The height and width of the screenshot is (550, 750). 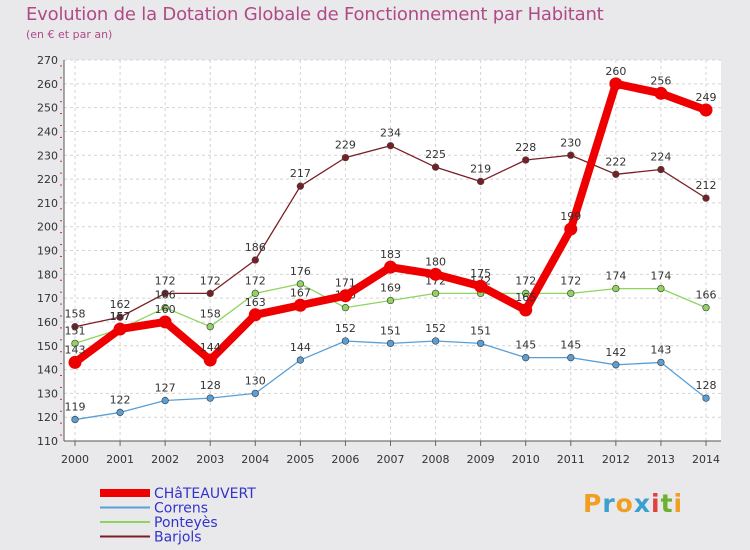 I want to click on x-tick-label: 2003, so click(x=210, y=459).